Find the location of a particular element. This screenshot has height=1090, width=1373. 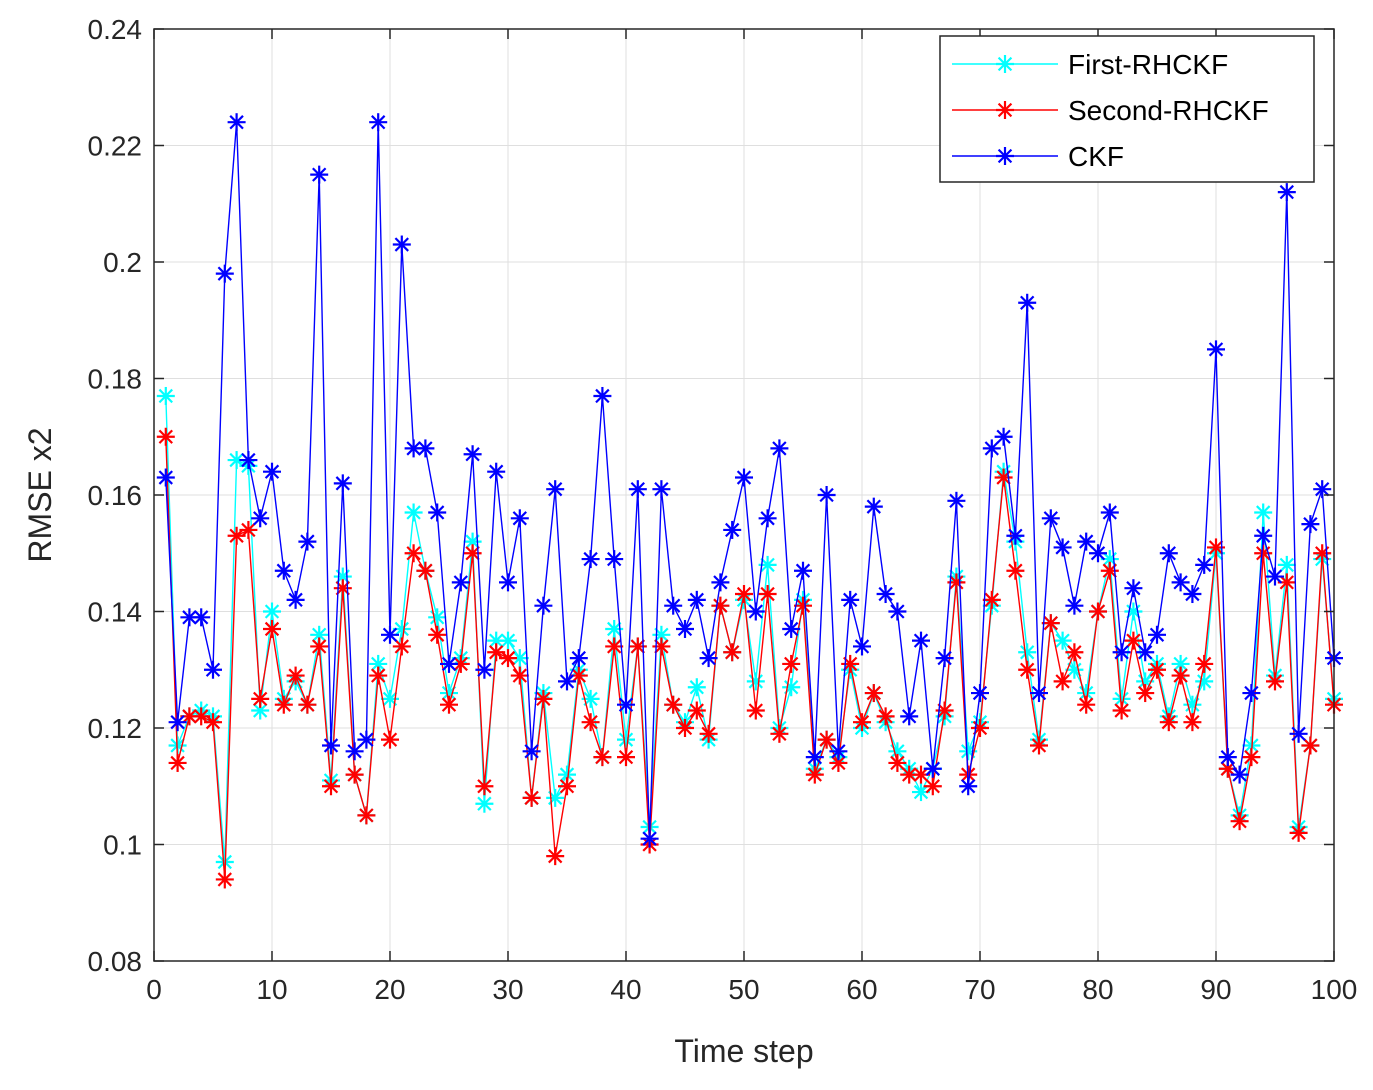

legend-label-ckf: CKF is located at coordinates (1096, 156).